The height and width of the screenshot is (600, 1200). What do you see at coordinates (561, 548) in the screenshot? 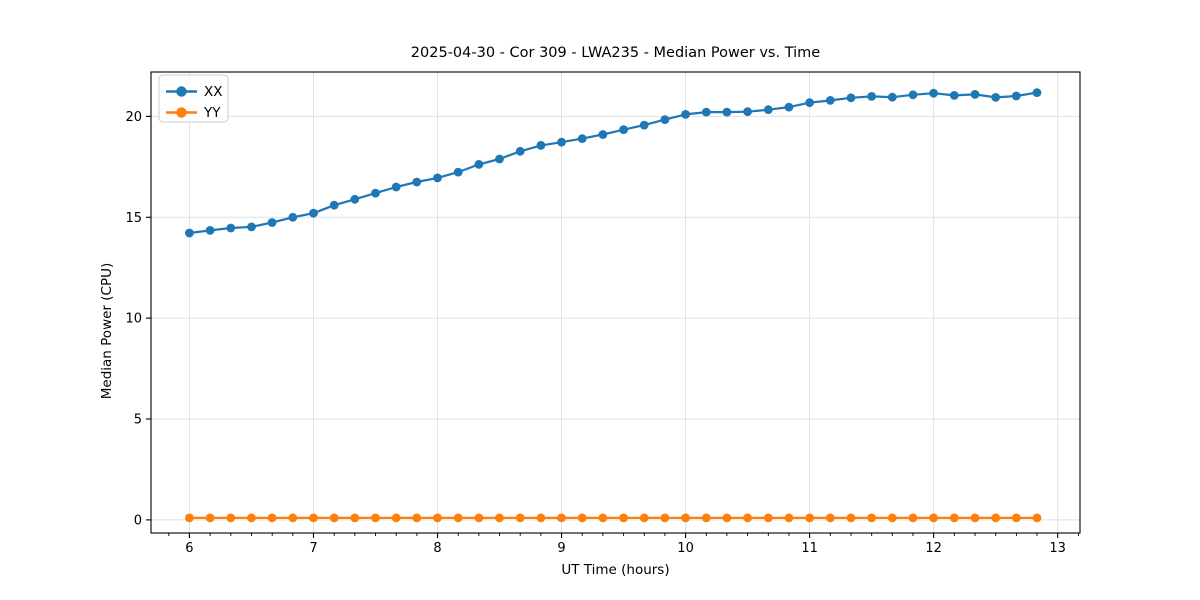
I see `x-tick-label: 9` at bounding box center [561, 548].